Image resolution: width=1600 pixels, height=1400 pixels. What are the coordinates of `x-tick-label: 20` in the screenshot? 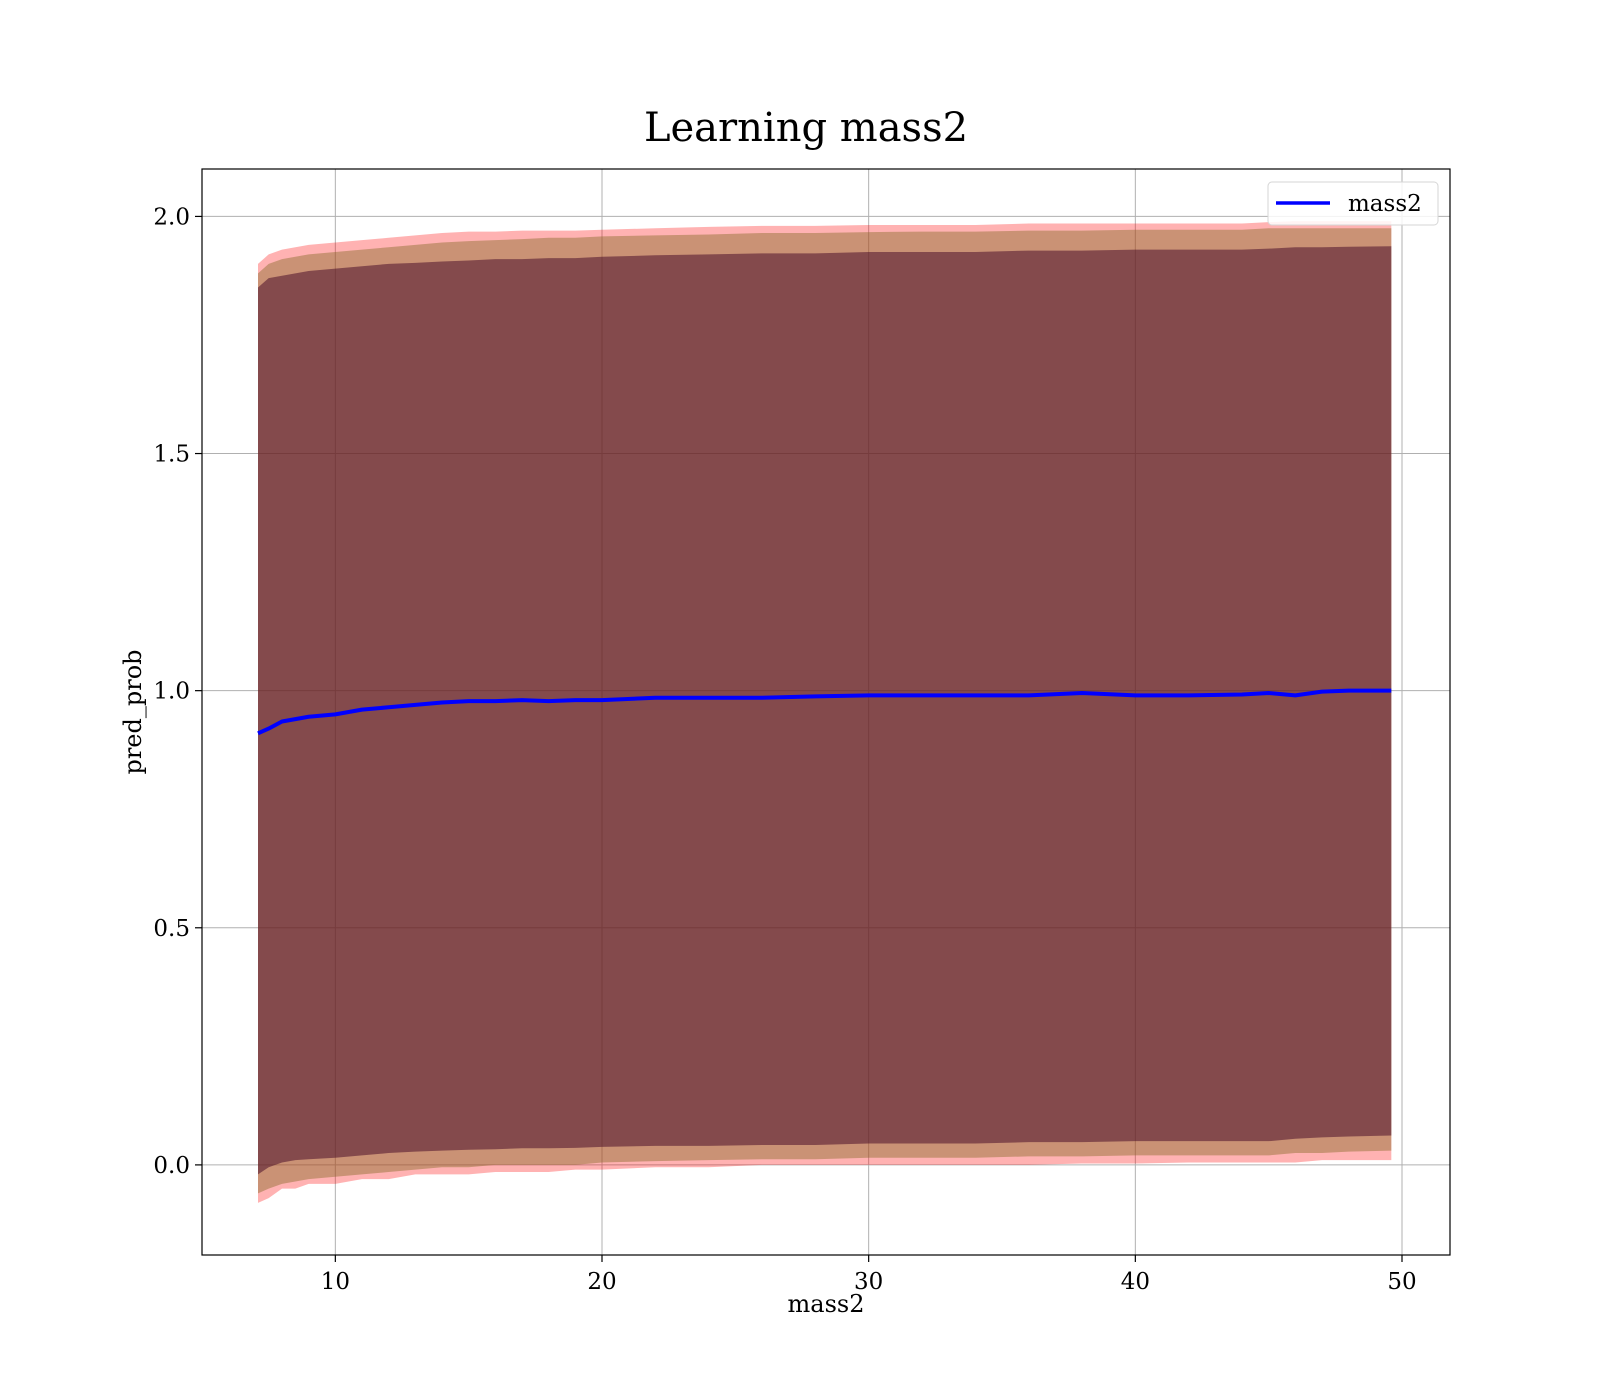 It's located at (601, 1282).